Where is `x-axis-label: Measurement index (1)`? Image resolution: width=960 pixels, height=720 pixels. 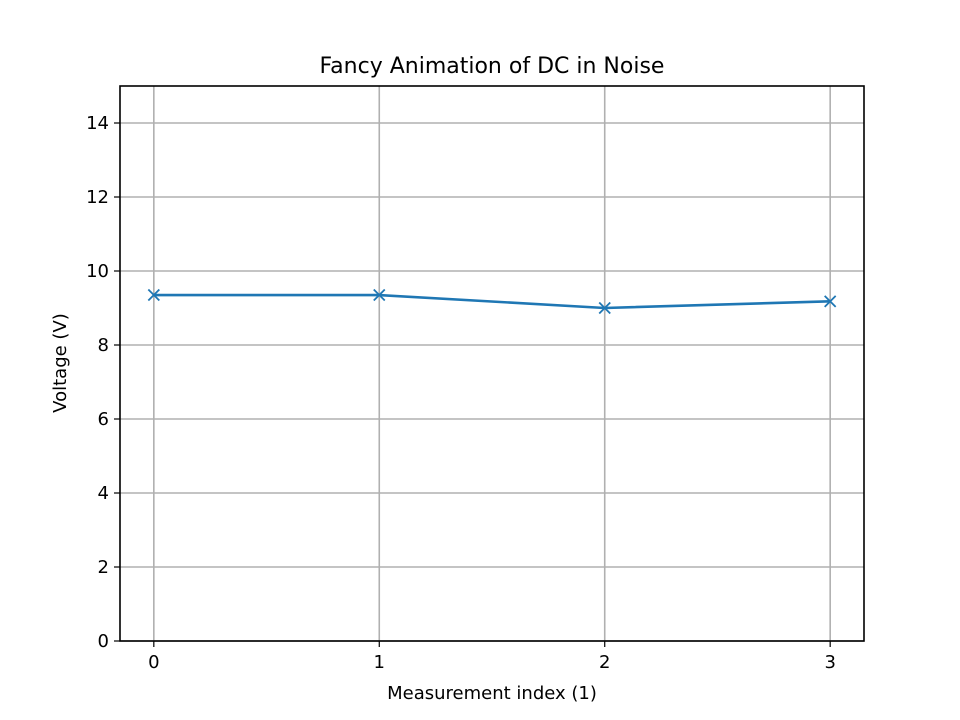
x-axis-label: Measurement index (1) is located at coordinates (492, 693).